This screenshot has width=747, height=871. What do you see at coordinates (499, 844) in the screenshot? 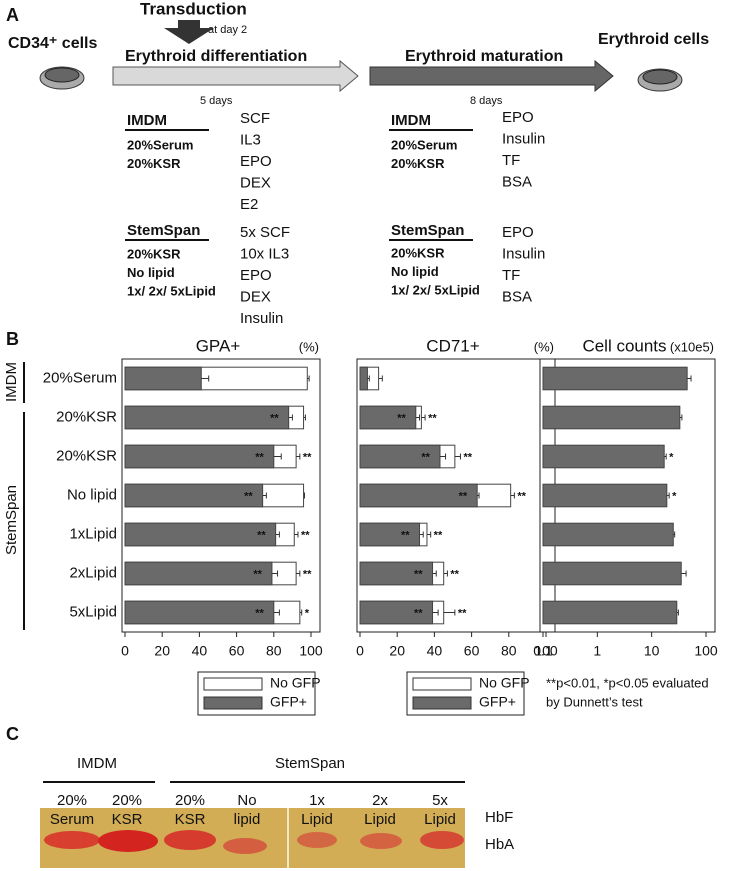
I see `band-label: HbA` at bounding box center [499, 844].